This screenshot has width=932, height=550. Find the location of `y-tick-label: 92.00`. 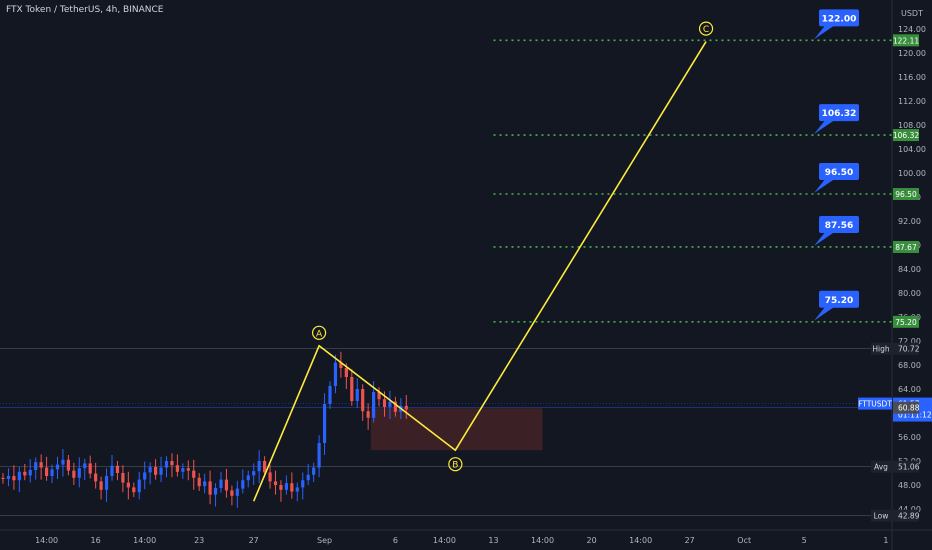

y-tick-label: 92.00 is located at coordinates (909, 221).